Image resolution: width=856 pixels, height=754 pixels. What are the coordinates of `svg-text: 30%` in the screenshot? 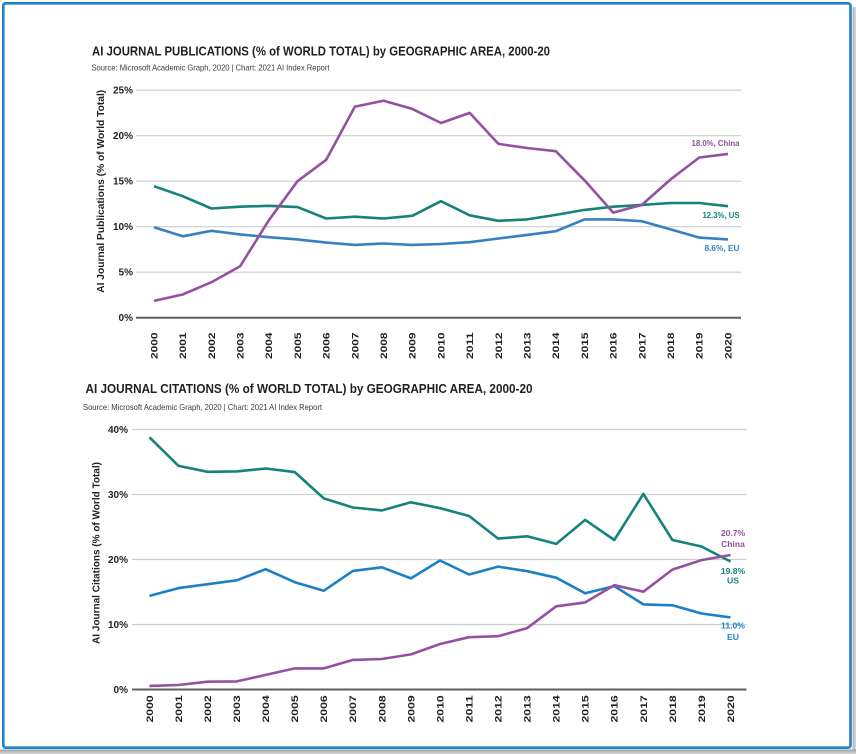 It's located at (118, 495).